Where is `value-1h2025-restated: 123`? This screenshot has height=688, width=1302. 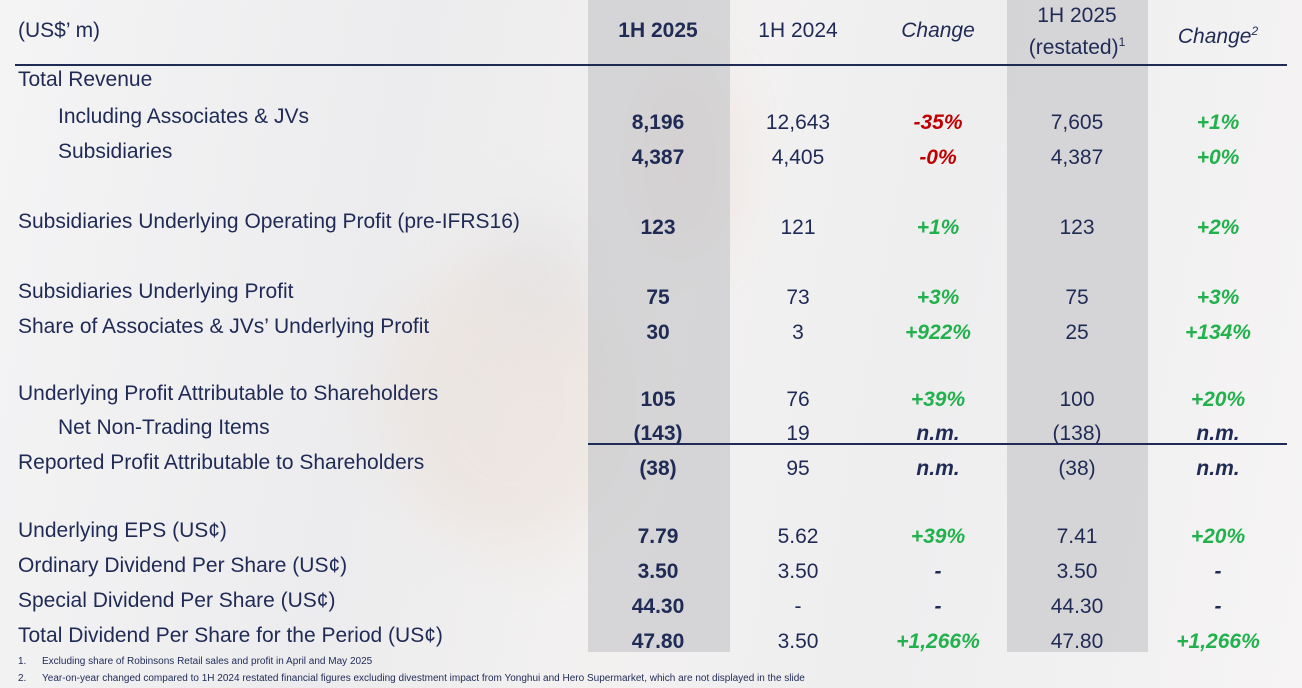
value-1h2025-restated: 123 is located at coordinates (1077, 227).